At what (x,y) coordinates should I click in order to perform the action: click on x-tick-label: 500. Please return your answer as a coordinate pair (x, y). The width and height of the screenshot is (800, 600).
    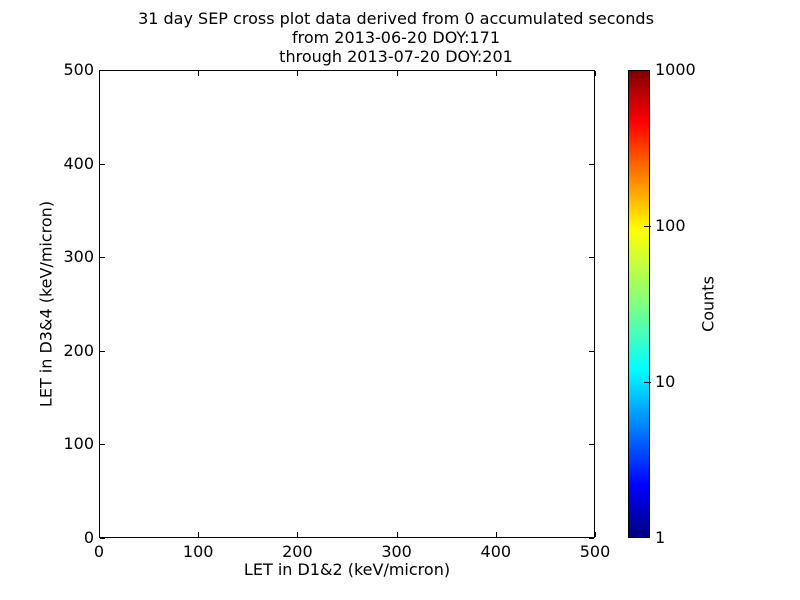
    Looking at the image, I should click on (595, 551).